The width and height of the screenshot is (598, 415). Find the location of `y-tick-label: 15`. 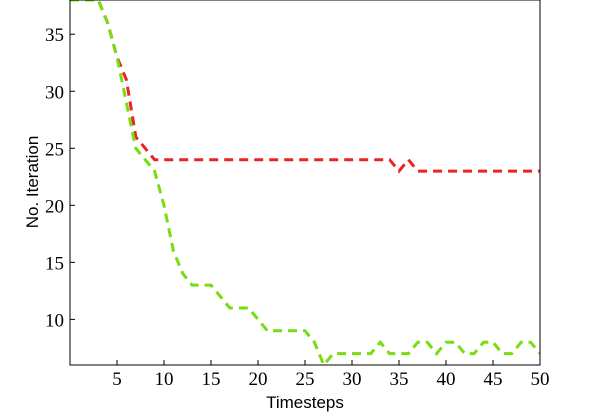

y-tick-label: 15 is located at coordinates (54, 263).